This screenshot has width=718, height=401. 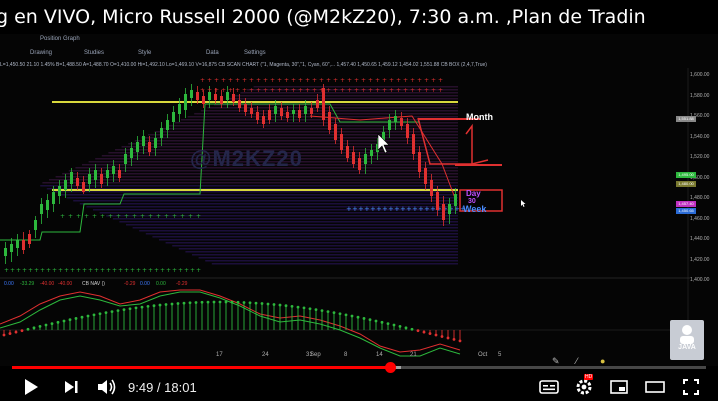 I want to click on date-axis-label: 8, so click(x=346, y=355).